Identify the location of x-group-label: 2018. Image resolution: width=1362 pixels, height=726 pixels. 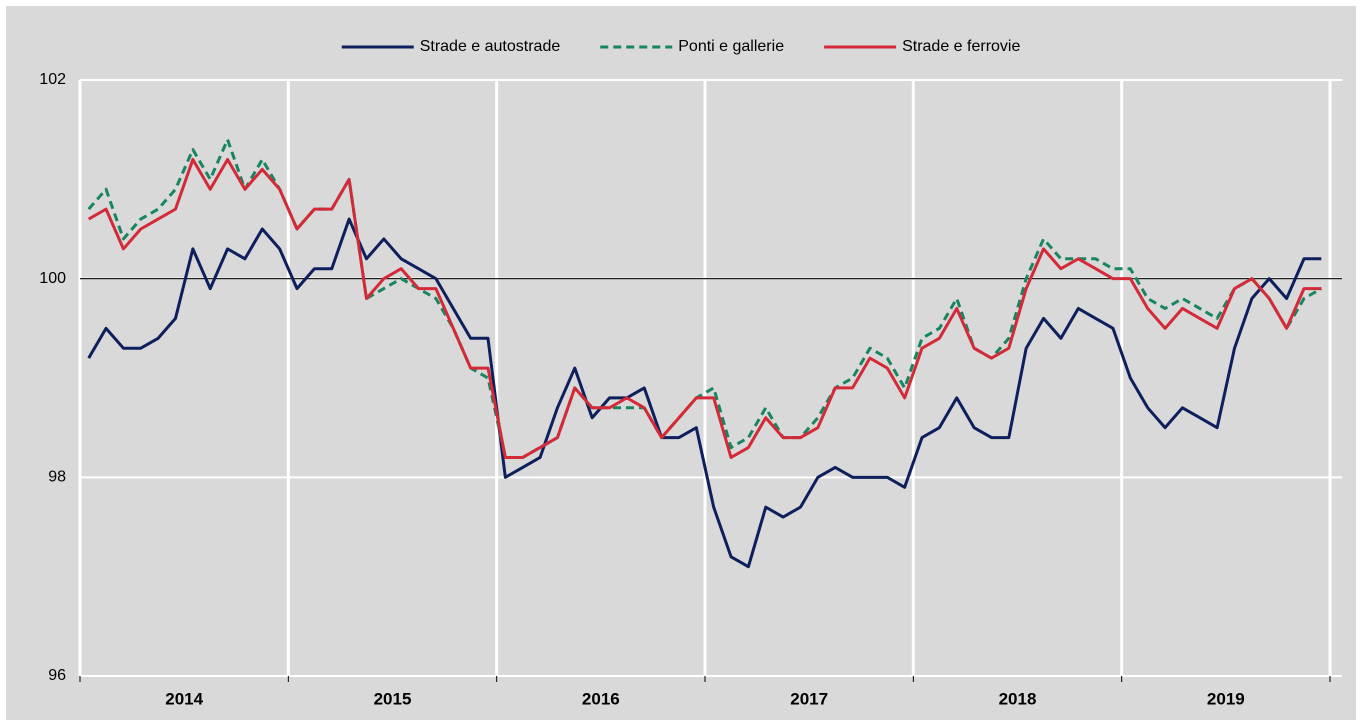
(1018, 698).